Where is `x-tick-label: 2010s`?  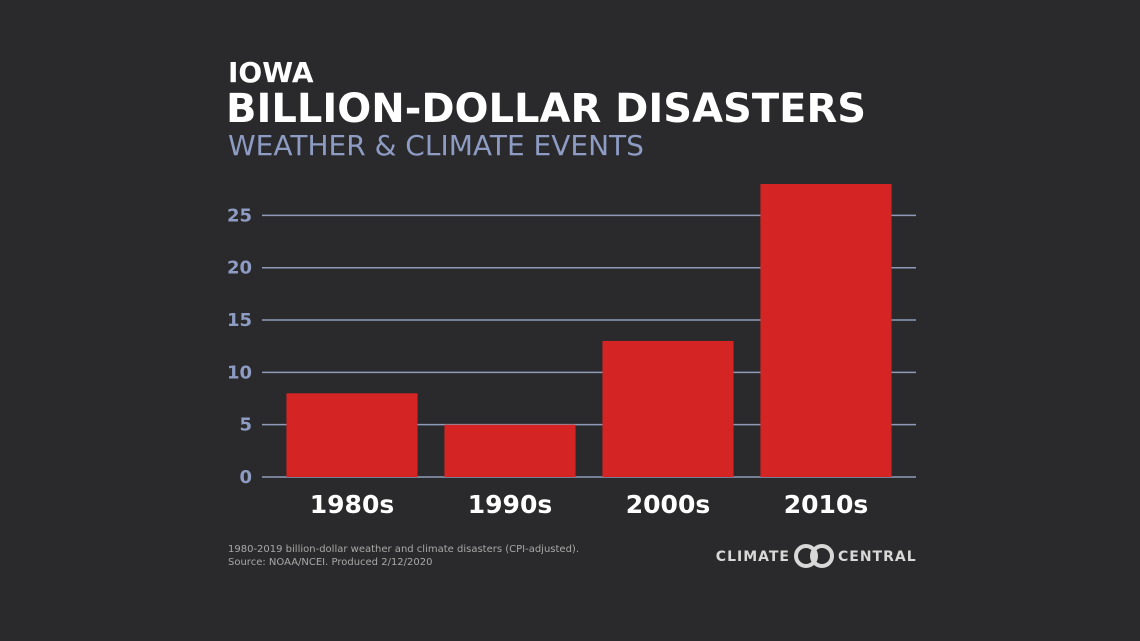
x-tick-label: 2010s is located at coordinates (826, 504).